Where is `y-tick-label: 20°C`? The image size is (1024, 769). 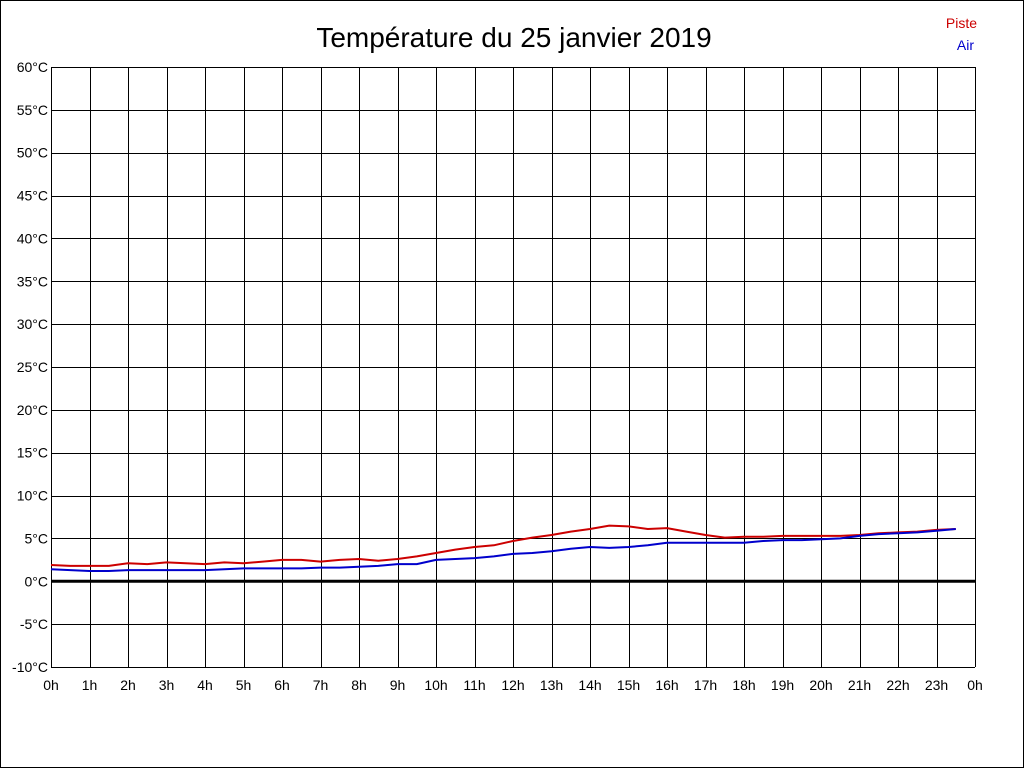
y-tick-label: 20°C is located at coordinates (32, 410).